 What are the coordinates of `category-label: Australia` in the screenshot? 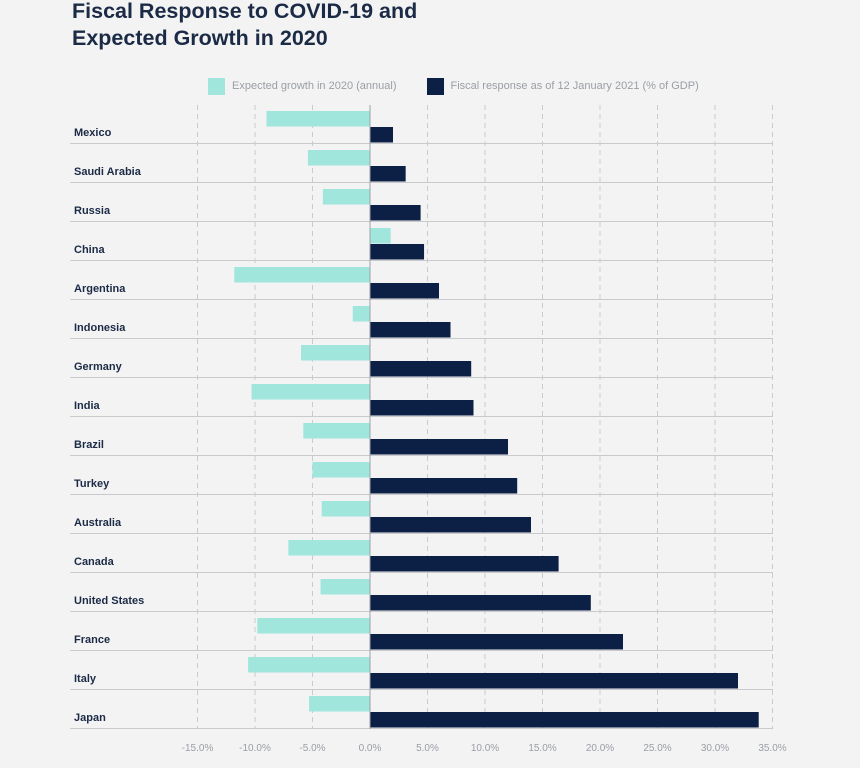 It's located at (98, 523).